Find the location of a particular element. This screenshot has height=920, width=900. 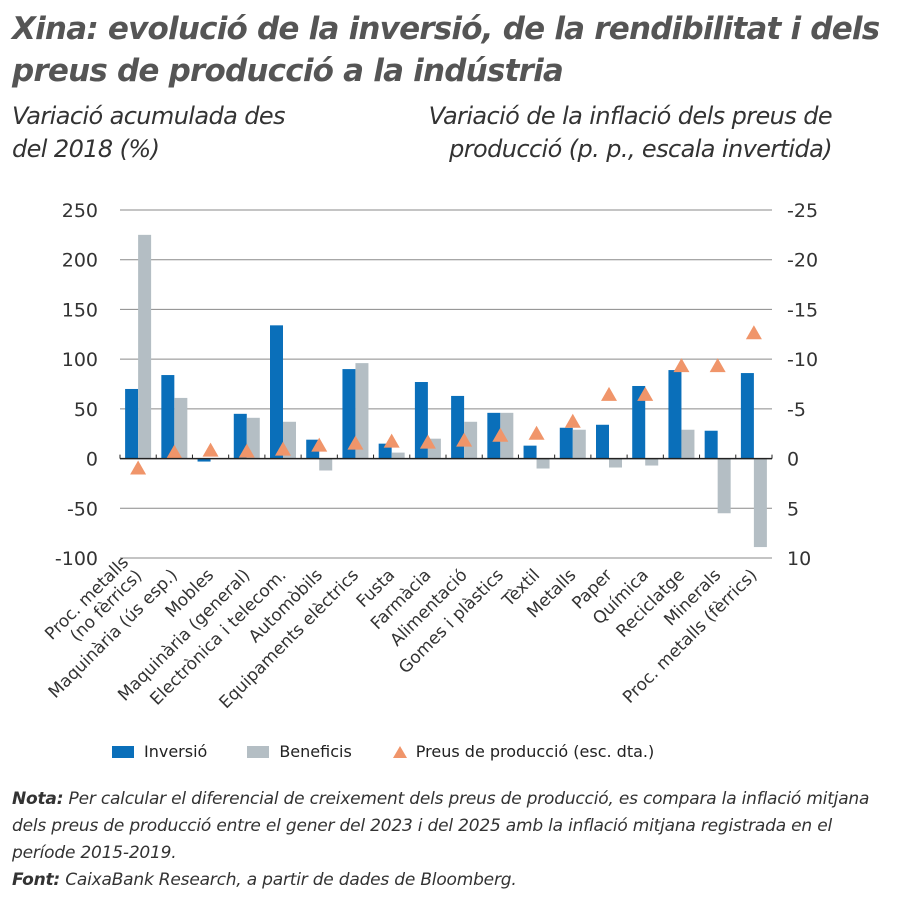

legend-item-preus: Preus de producció (esc. dta.) is located at coordinates (523, 751).